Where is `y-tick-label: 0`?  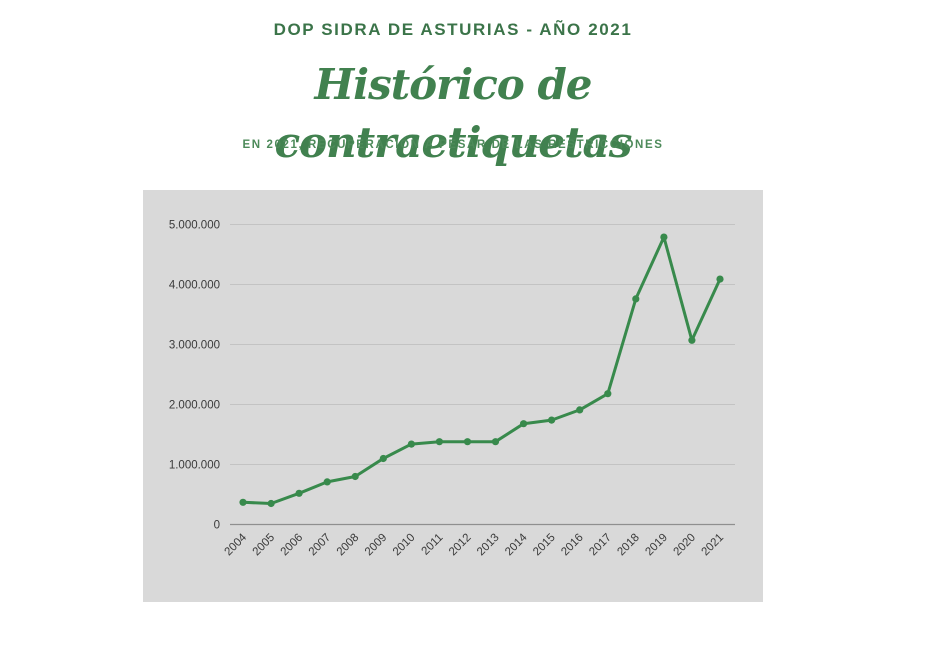 y-tick-label: 0 is located at coordinates (217, 526).